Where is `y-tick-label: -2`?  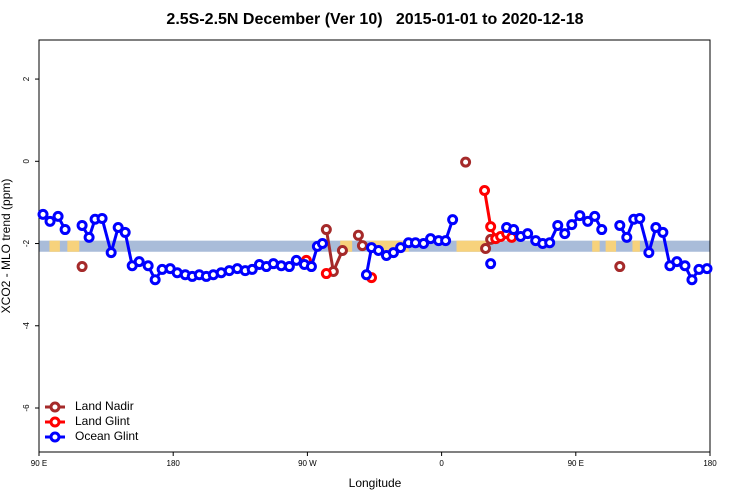
y-tick-label: -2 is located at coordinates (26, 243).